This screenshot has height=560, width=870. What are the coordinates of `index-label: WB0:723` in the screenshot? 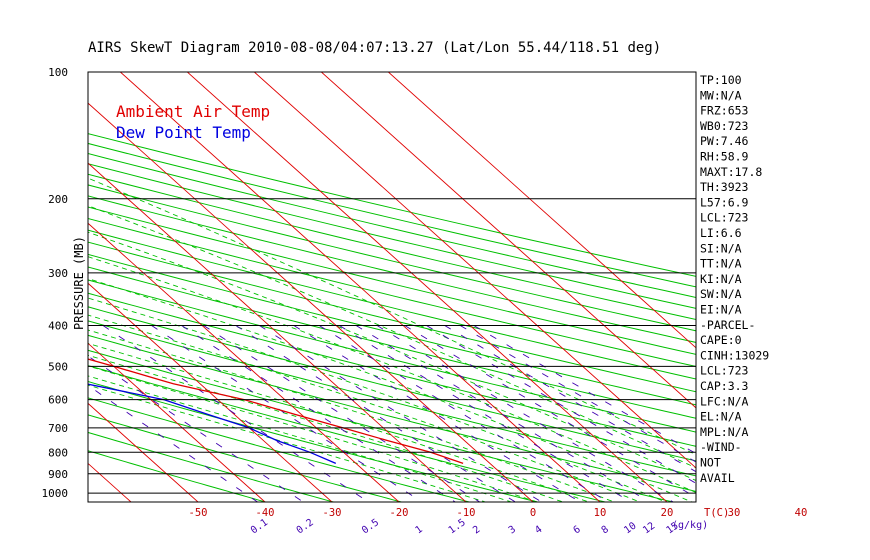 It's located at (724, 126).